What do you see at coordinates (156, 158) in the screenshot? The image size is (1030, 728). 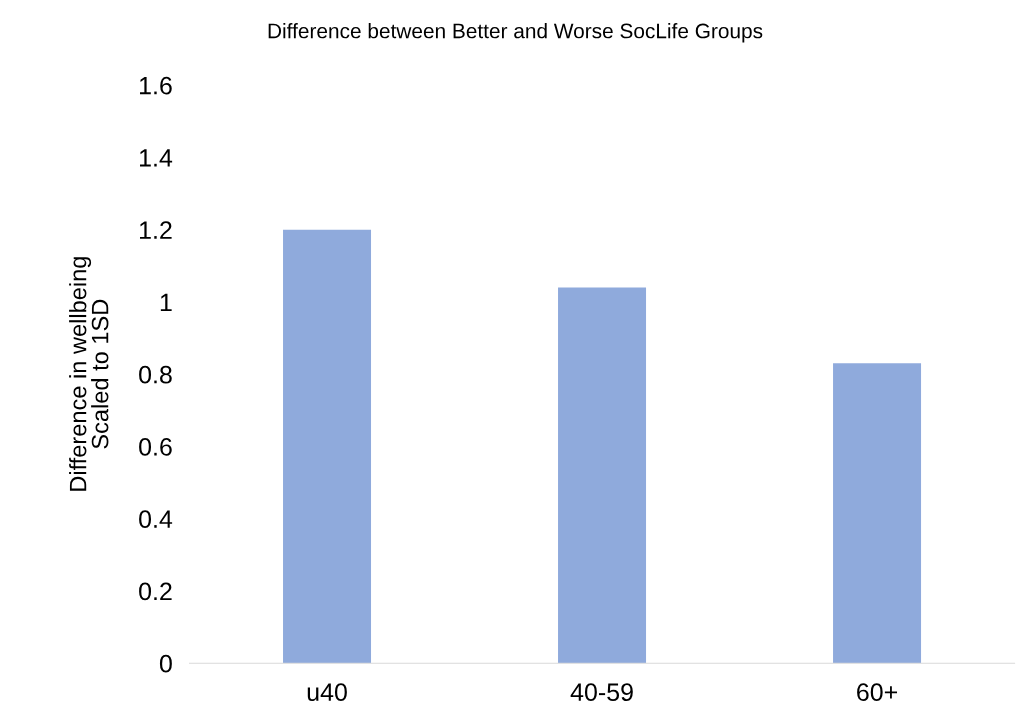 I see `y-tick-label: 1.4` at bounding box center [156, 158].